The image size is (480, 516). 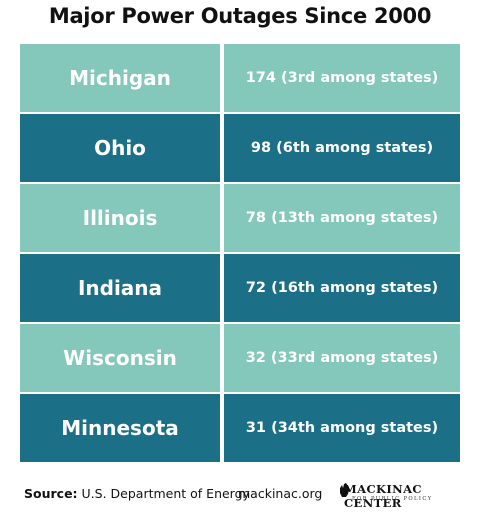 I want to click on mackinac-center-logo: MACKINAC CENTER FOR PUBLIC POLICY, so click(x=401, y=496).